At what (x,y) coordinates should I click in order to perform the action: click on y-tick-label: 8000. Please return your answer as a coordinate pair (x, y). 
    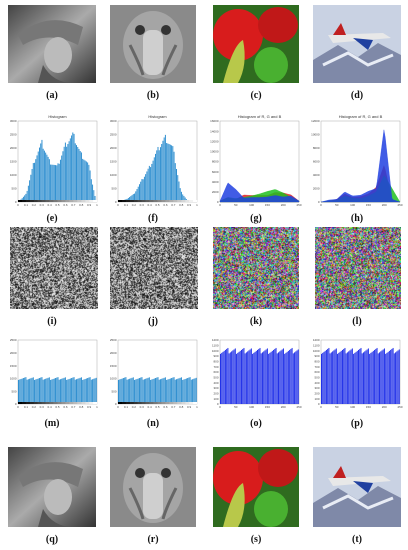
    Looking at the image, I should click on (215, 162).